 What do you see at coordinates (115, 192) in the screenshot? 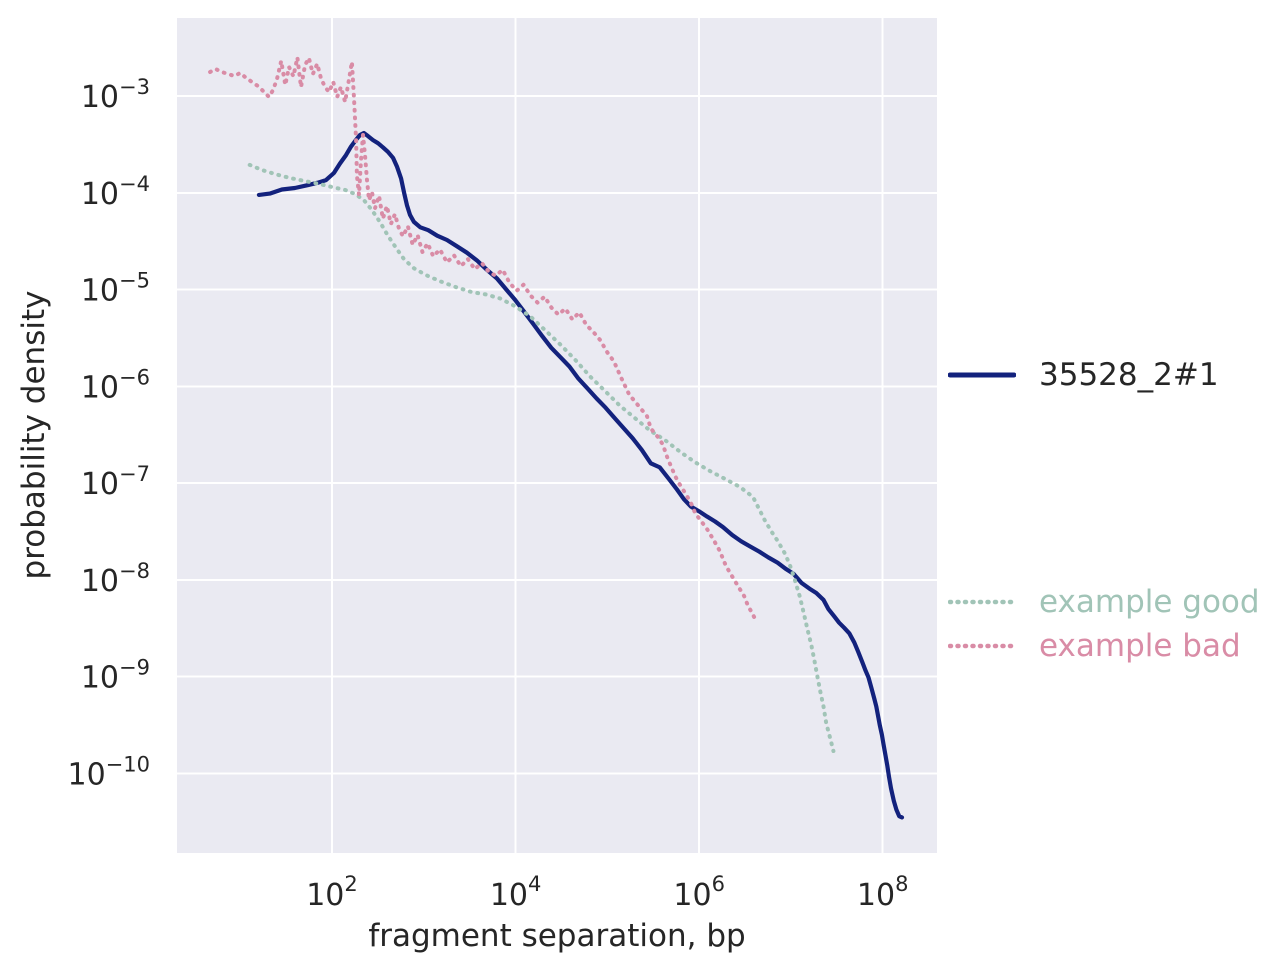
I see `y-tick-1e-4: 10⁻⁴` at bounding box center [115, 192].